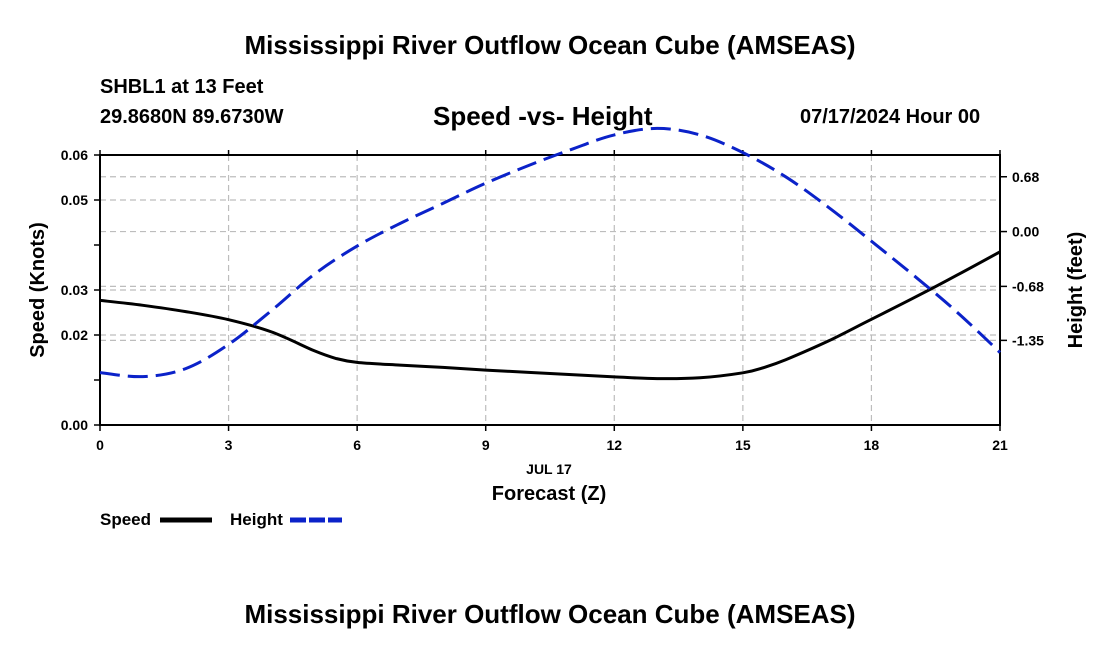 The image size is (1100, 650). I want to click on station-coordinates: 29.8680N 89.6730W, so click(192, 117).